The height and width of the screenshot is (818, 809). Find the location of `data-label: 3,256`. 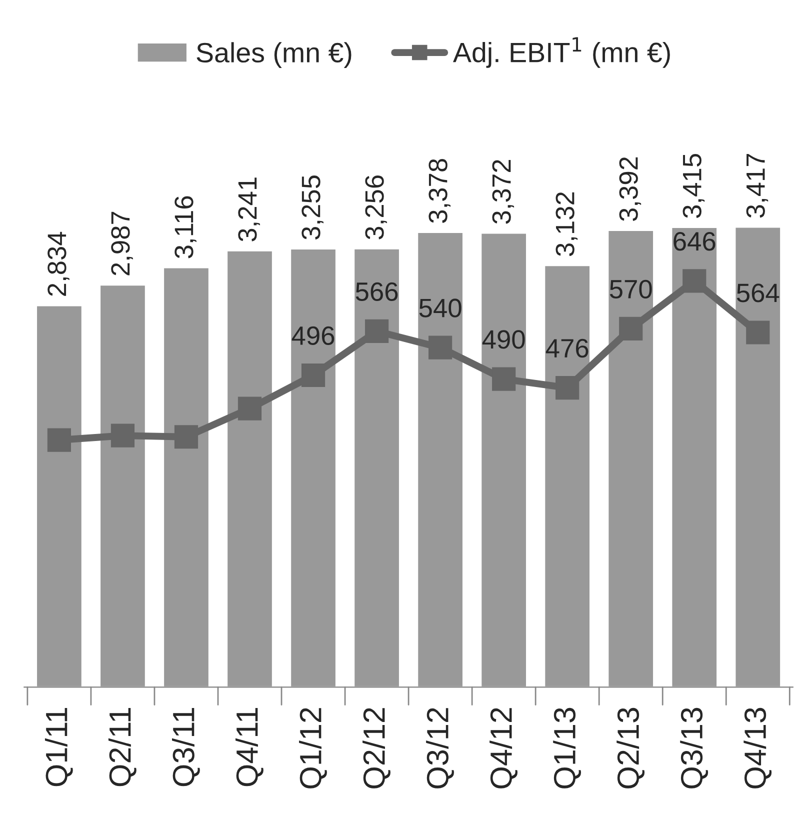

data-label: 3,256 is located at coordinates (376, 207).